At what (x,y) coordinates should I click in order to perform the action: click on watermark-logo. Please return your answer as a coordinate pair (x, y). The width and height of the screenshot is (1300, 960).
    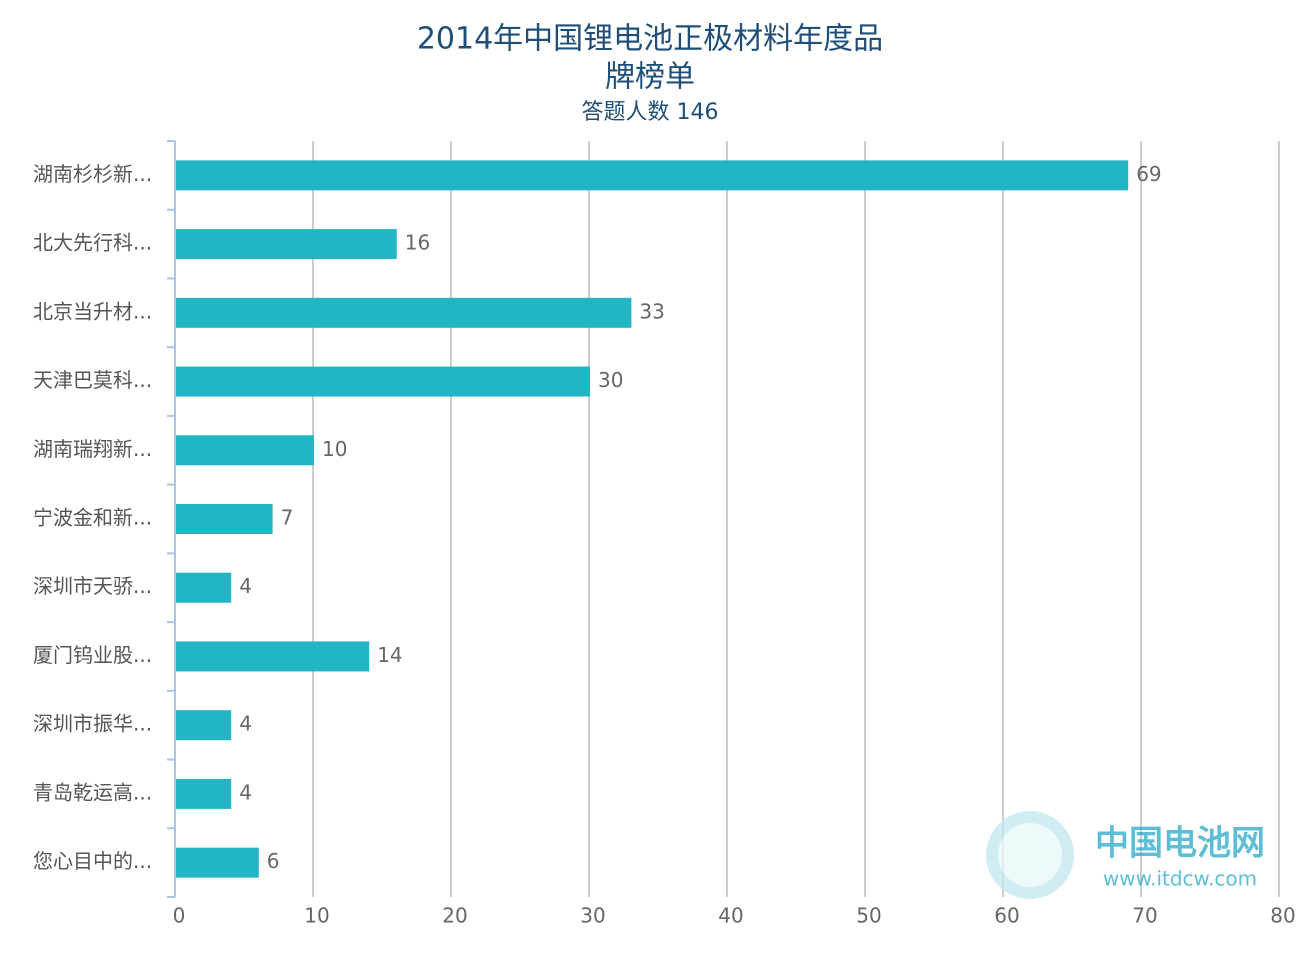
    Looking at the image, I should click on (1030, 855).